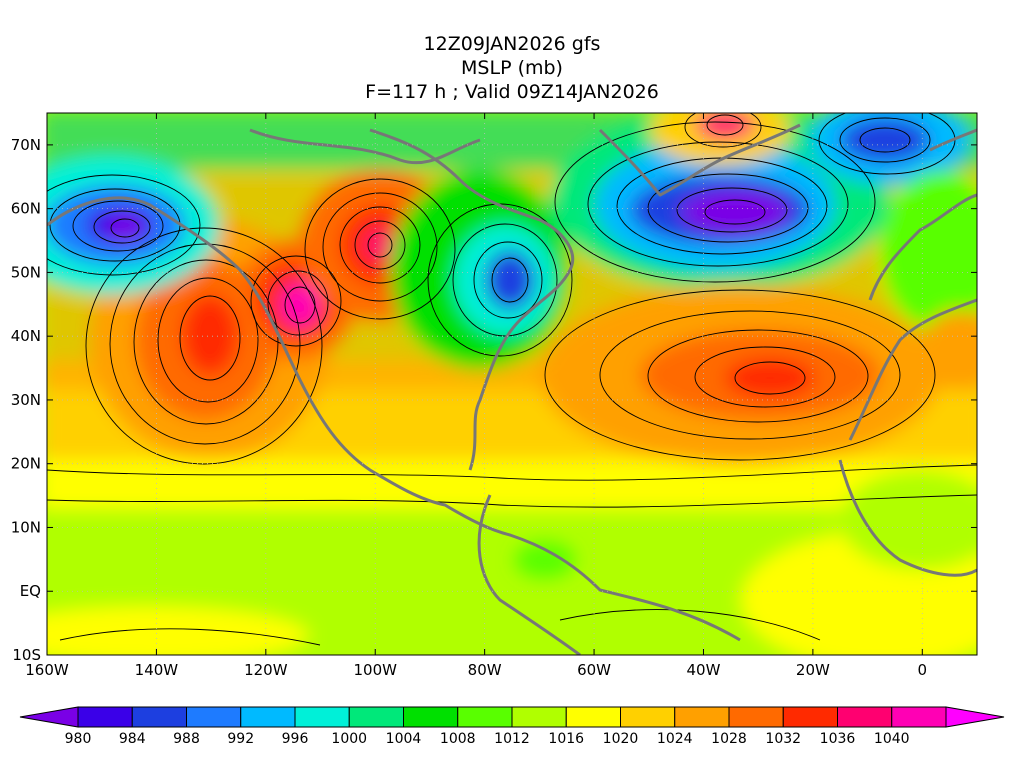 This screenshot has height=768, width=1024. What do you see at coordinates (26, 655) in the screenshot?
I see `lat-tick-label: 10S` at bounding box center [26, 655].